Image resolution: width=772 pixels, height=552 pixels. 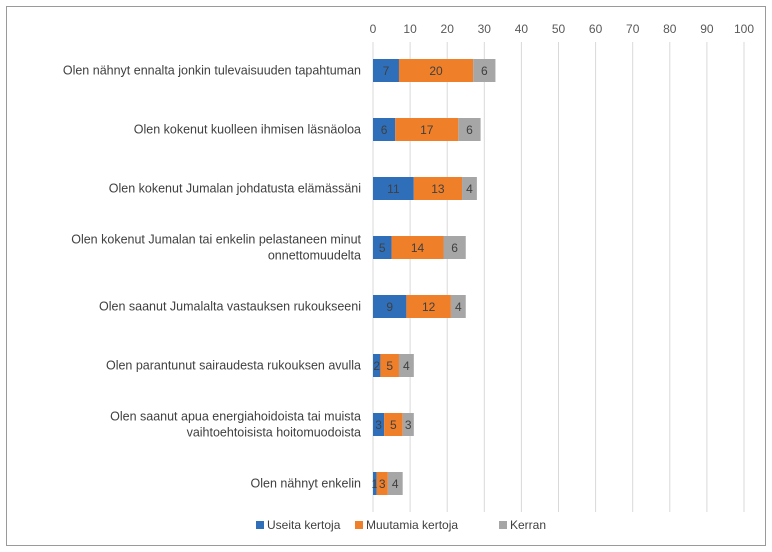 What do you see at coordinates (744, 29) in the screenshot?
I see `x-tick-label: 100` at bounding box center [744, 29].